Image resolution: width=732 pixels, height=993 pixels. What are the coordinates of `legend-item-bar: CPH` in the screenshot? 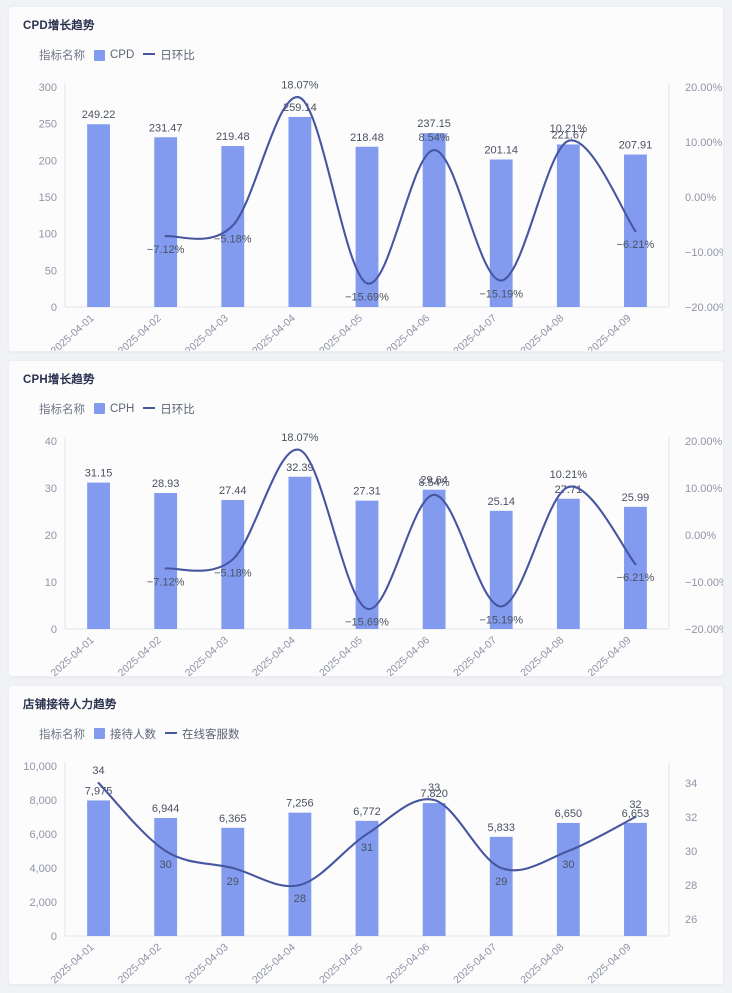 It's located at (114, 409).